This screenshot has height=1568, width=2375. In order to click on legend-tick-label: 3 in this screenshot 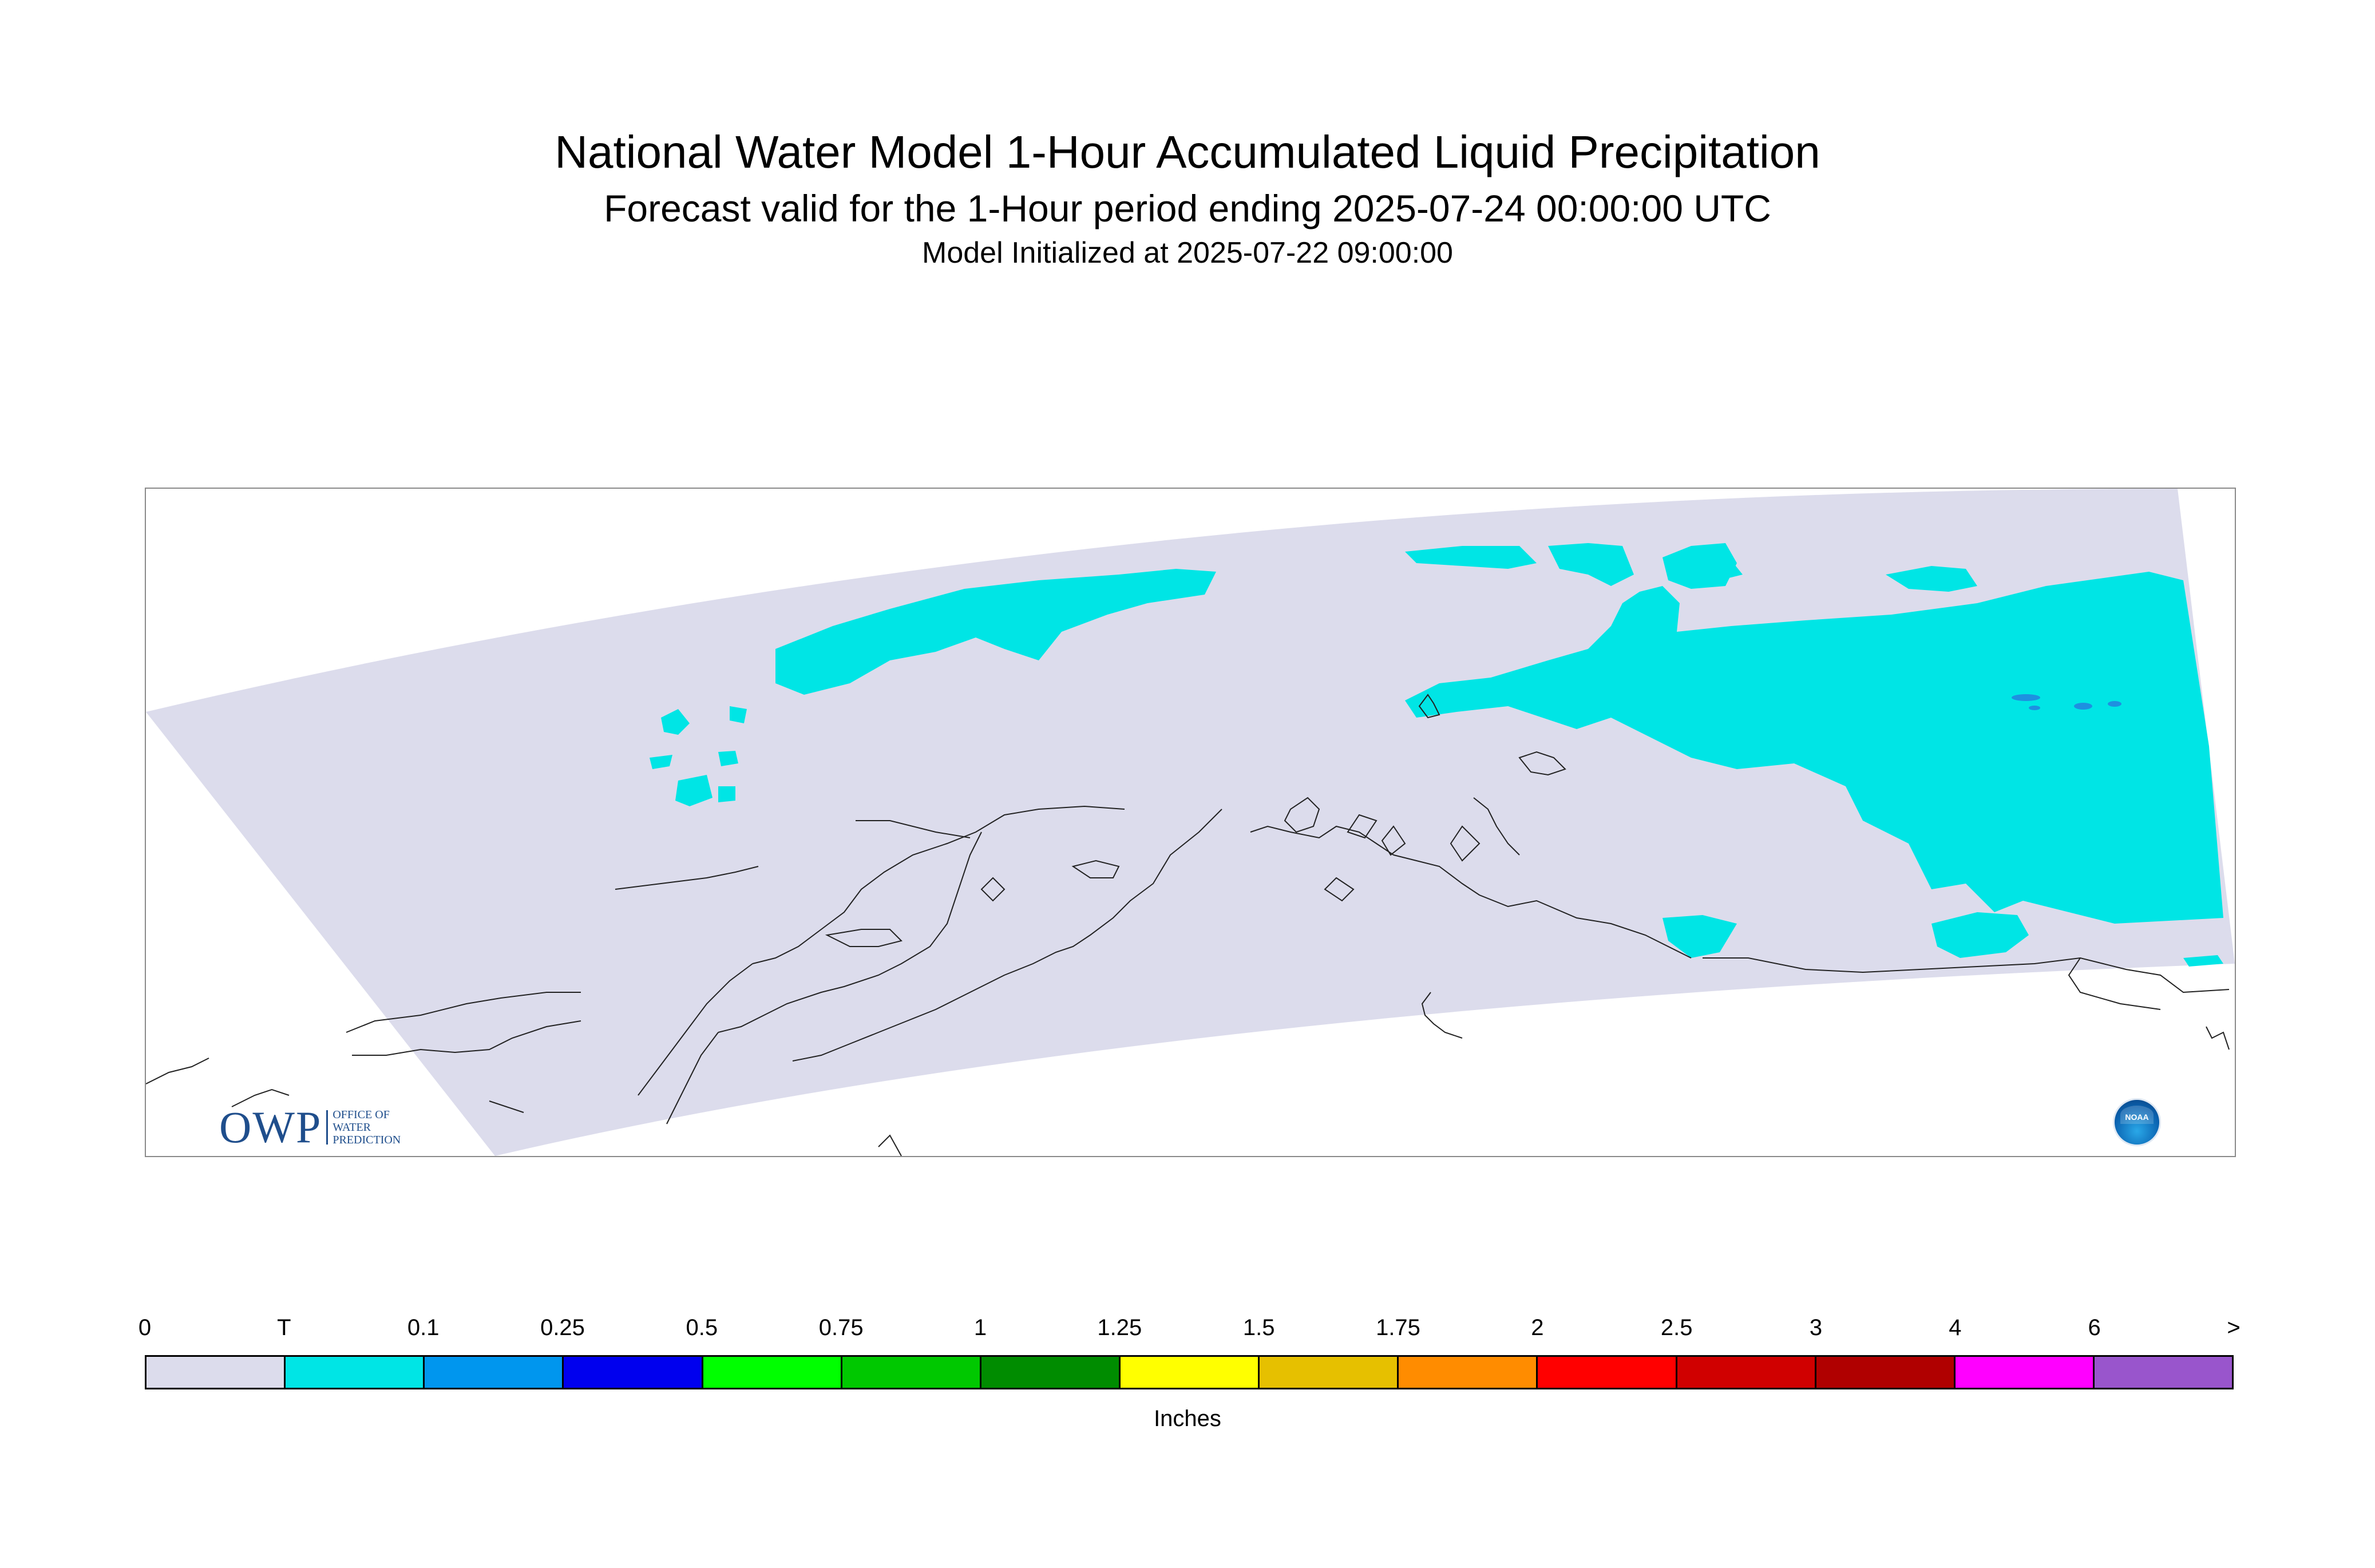, I will do `click(1816, 1327)`.